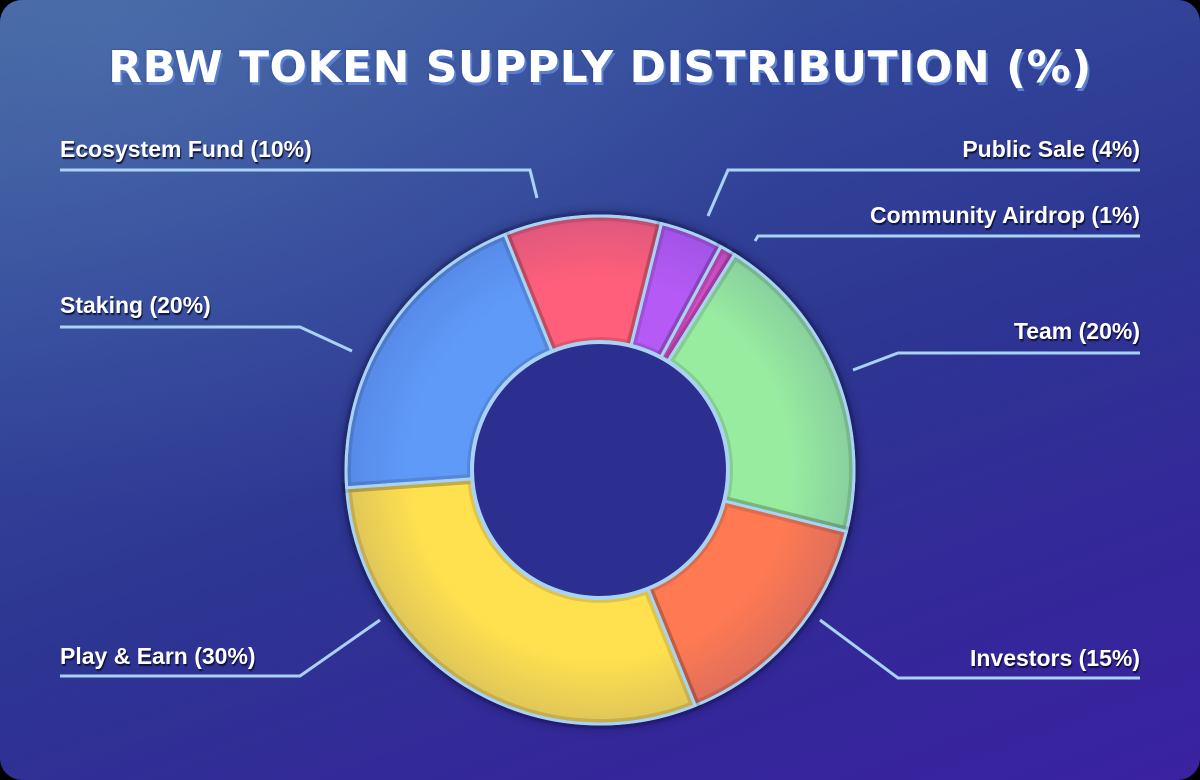  I want to click on chart-title: RBW TOKEN SUPPLY DISTRIBUTION (%), so click(600, 67).